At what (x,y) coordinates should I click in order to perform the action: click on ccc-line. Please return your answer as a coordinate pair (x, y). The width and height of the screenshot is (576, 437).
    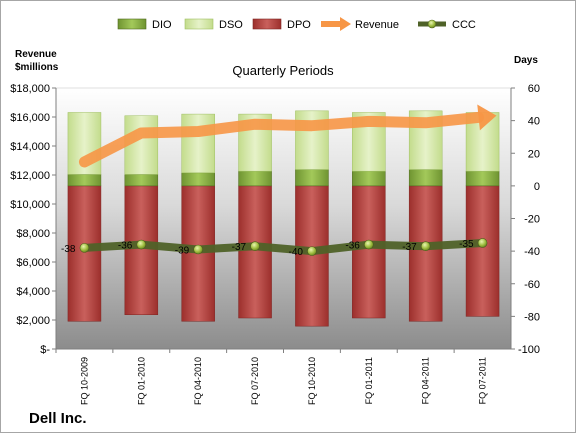
    Looking at the image, I should click on (283, 247).